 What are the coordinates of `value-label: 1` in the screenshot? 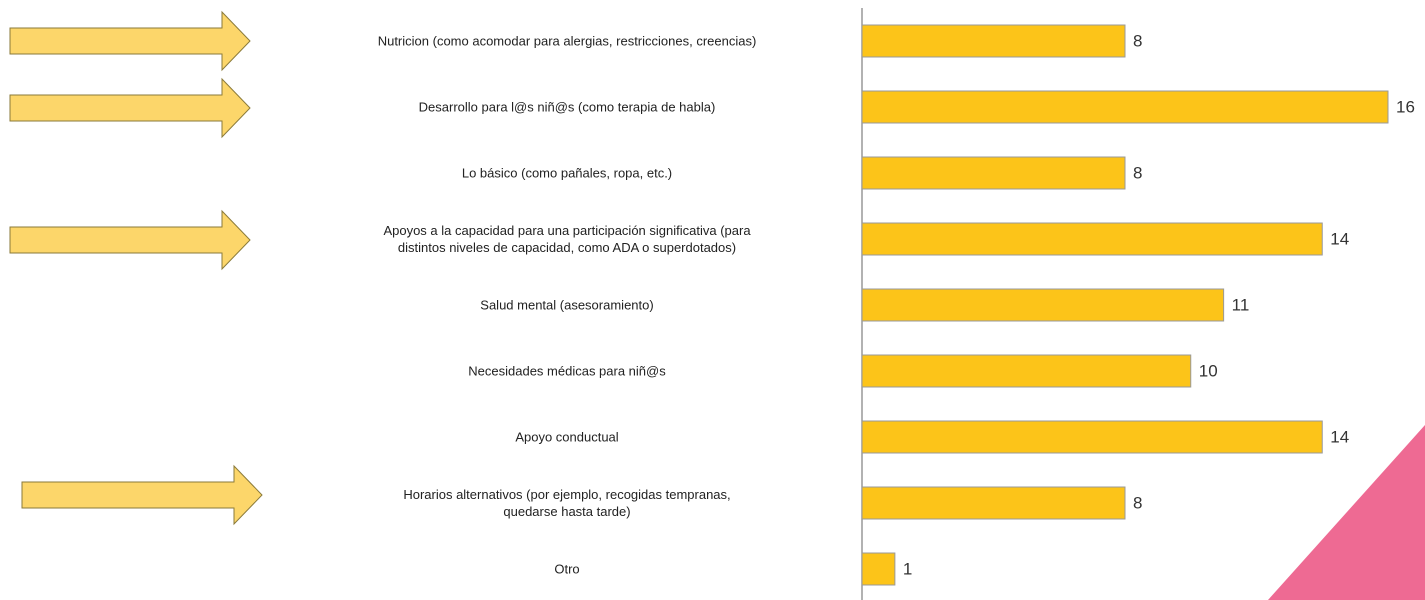 It's located at (907, 568).